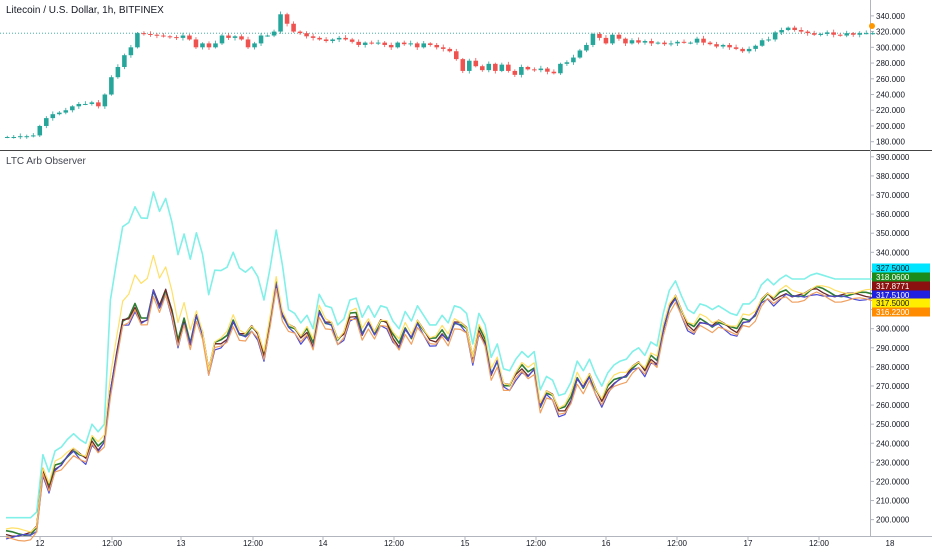  Describe the element at coordinates (890, 47) in the screenshot. I see `price-tick-label: 300.000` at that location.